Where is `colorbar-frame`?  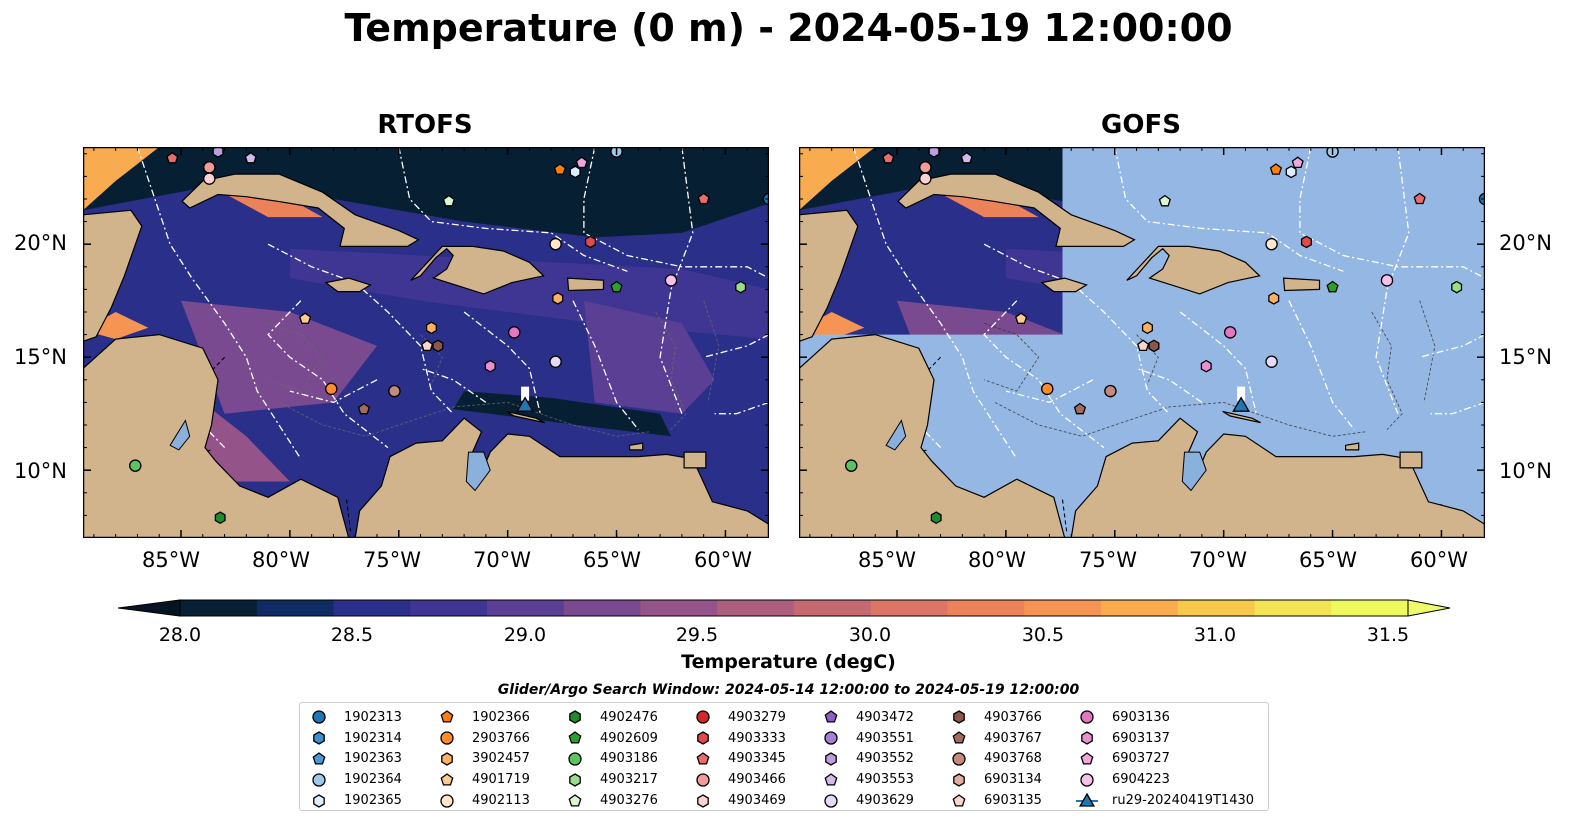 colorbar-frame is located at coordinates (794, 608).